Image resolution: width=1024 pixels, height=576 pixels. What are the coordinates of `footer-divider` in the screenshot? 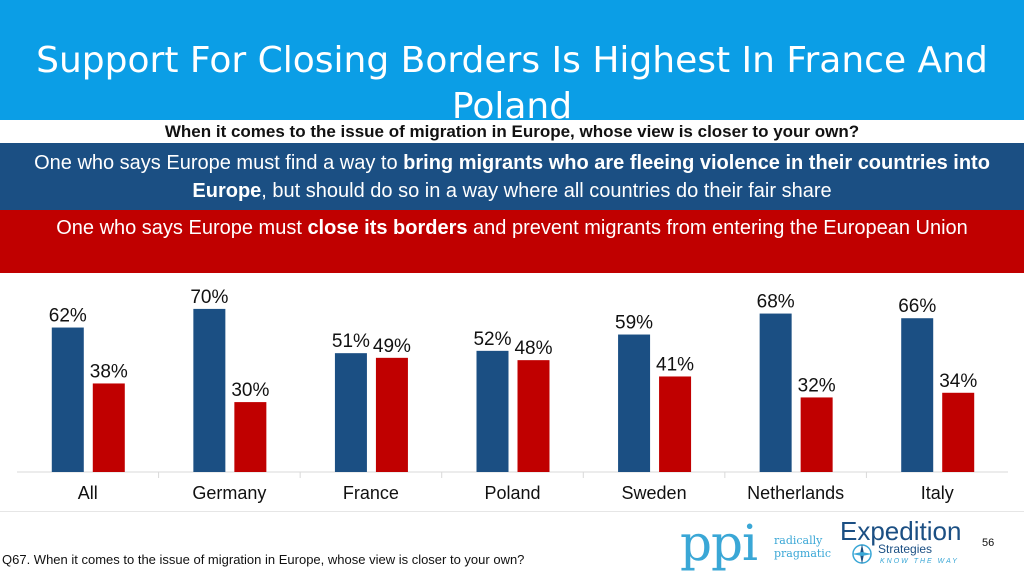 It's located at (512, 511).